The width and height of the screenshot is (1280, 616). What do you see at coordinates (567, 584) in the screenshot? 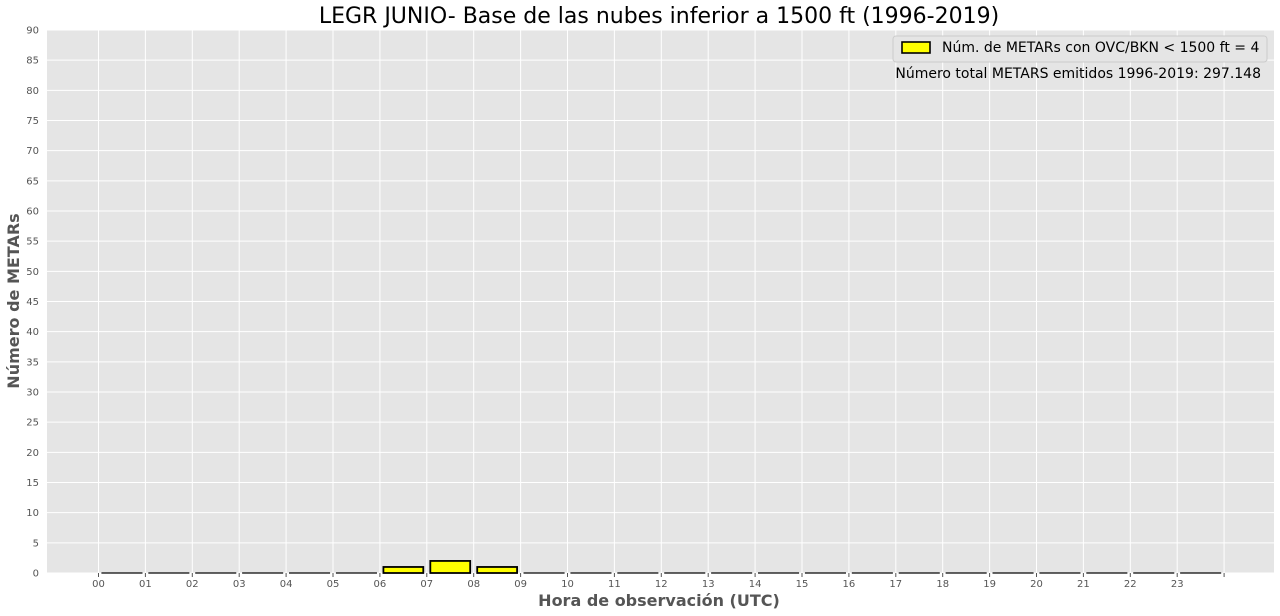
I see `x-tick-label: 10` at bounding box center [567, 584].